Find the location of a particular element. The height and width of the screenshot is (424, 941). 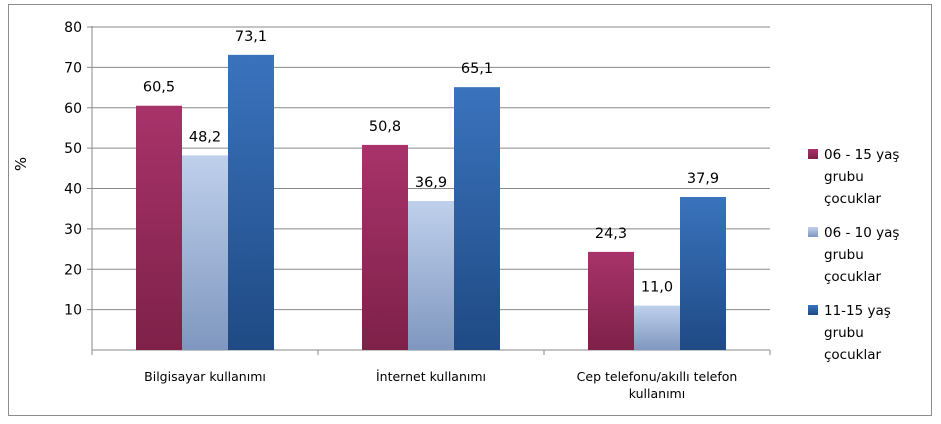

data-label: 37,9 is located at coordinates (703, 179).